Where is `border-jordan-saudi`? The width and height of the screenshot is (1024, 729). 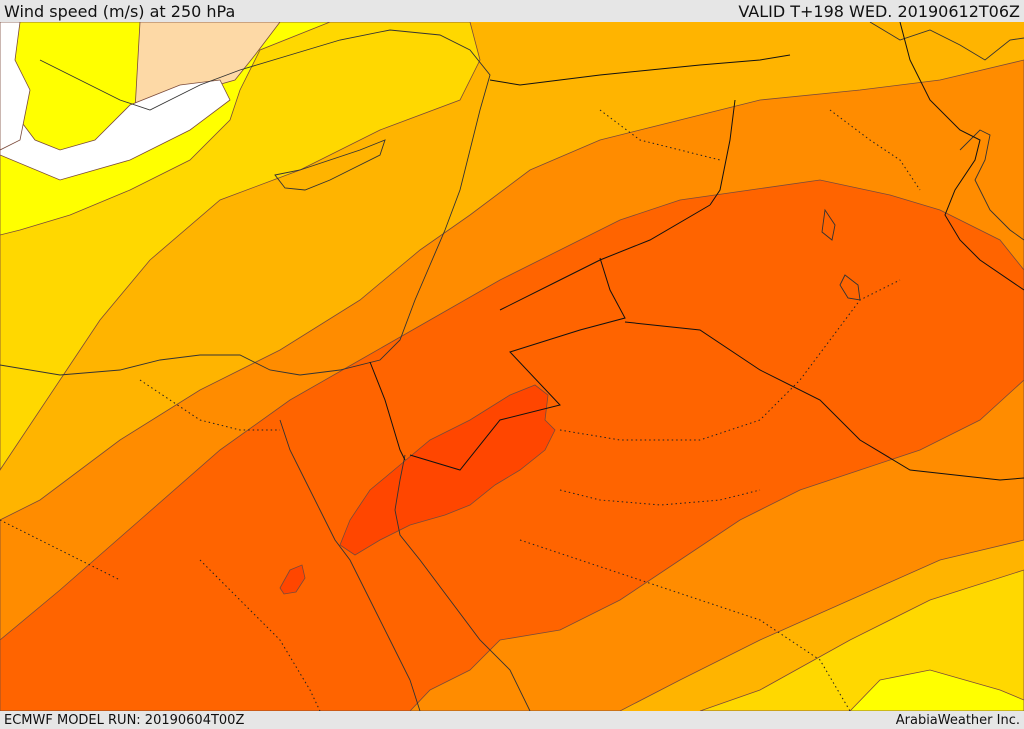 border-jordan-saudi is located at coordinates (517, 364).